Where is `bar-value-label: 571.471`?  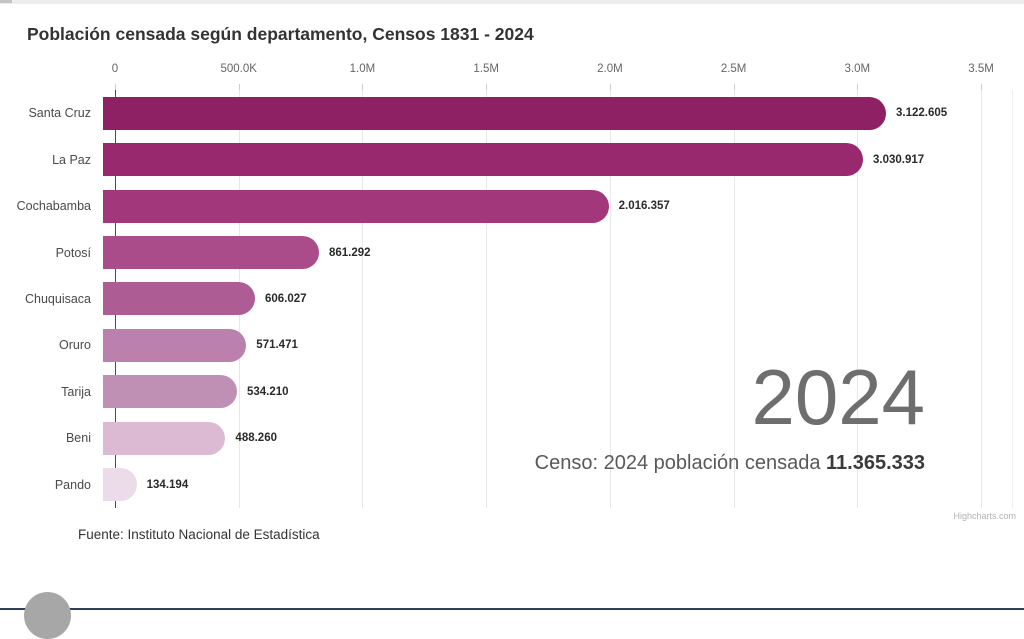 bar-value-label: 571.471 is located at coordinates (277, 345).